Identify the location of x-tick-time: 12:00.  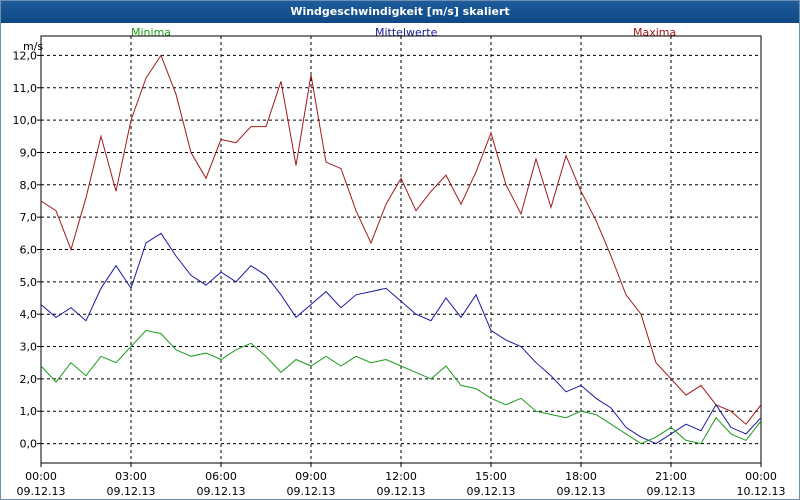
(401, 476).